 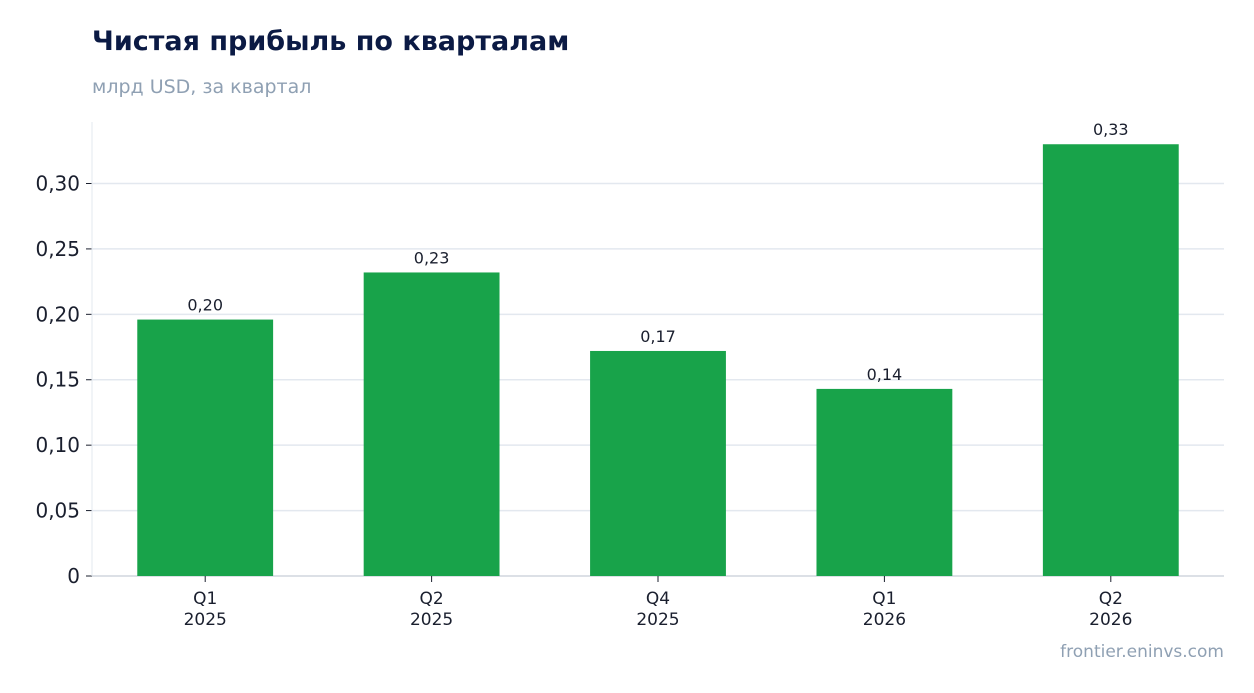 I want to click on source-credit: frontier.eninvs.com, so click(x=1142, y=652).